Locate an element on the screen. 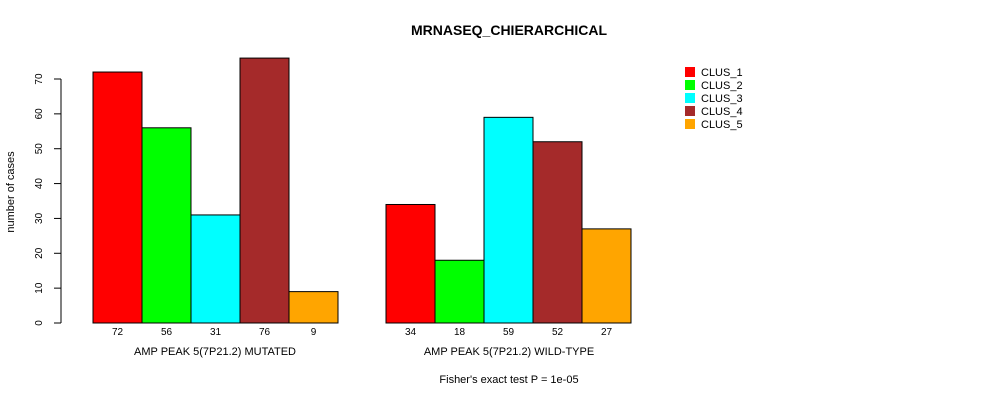 The image size is (990, 400). legend-label: CLUS_2 is located at coordinates (722, 86).